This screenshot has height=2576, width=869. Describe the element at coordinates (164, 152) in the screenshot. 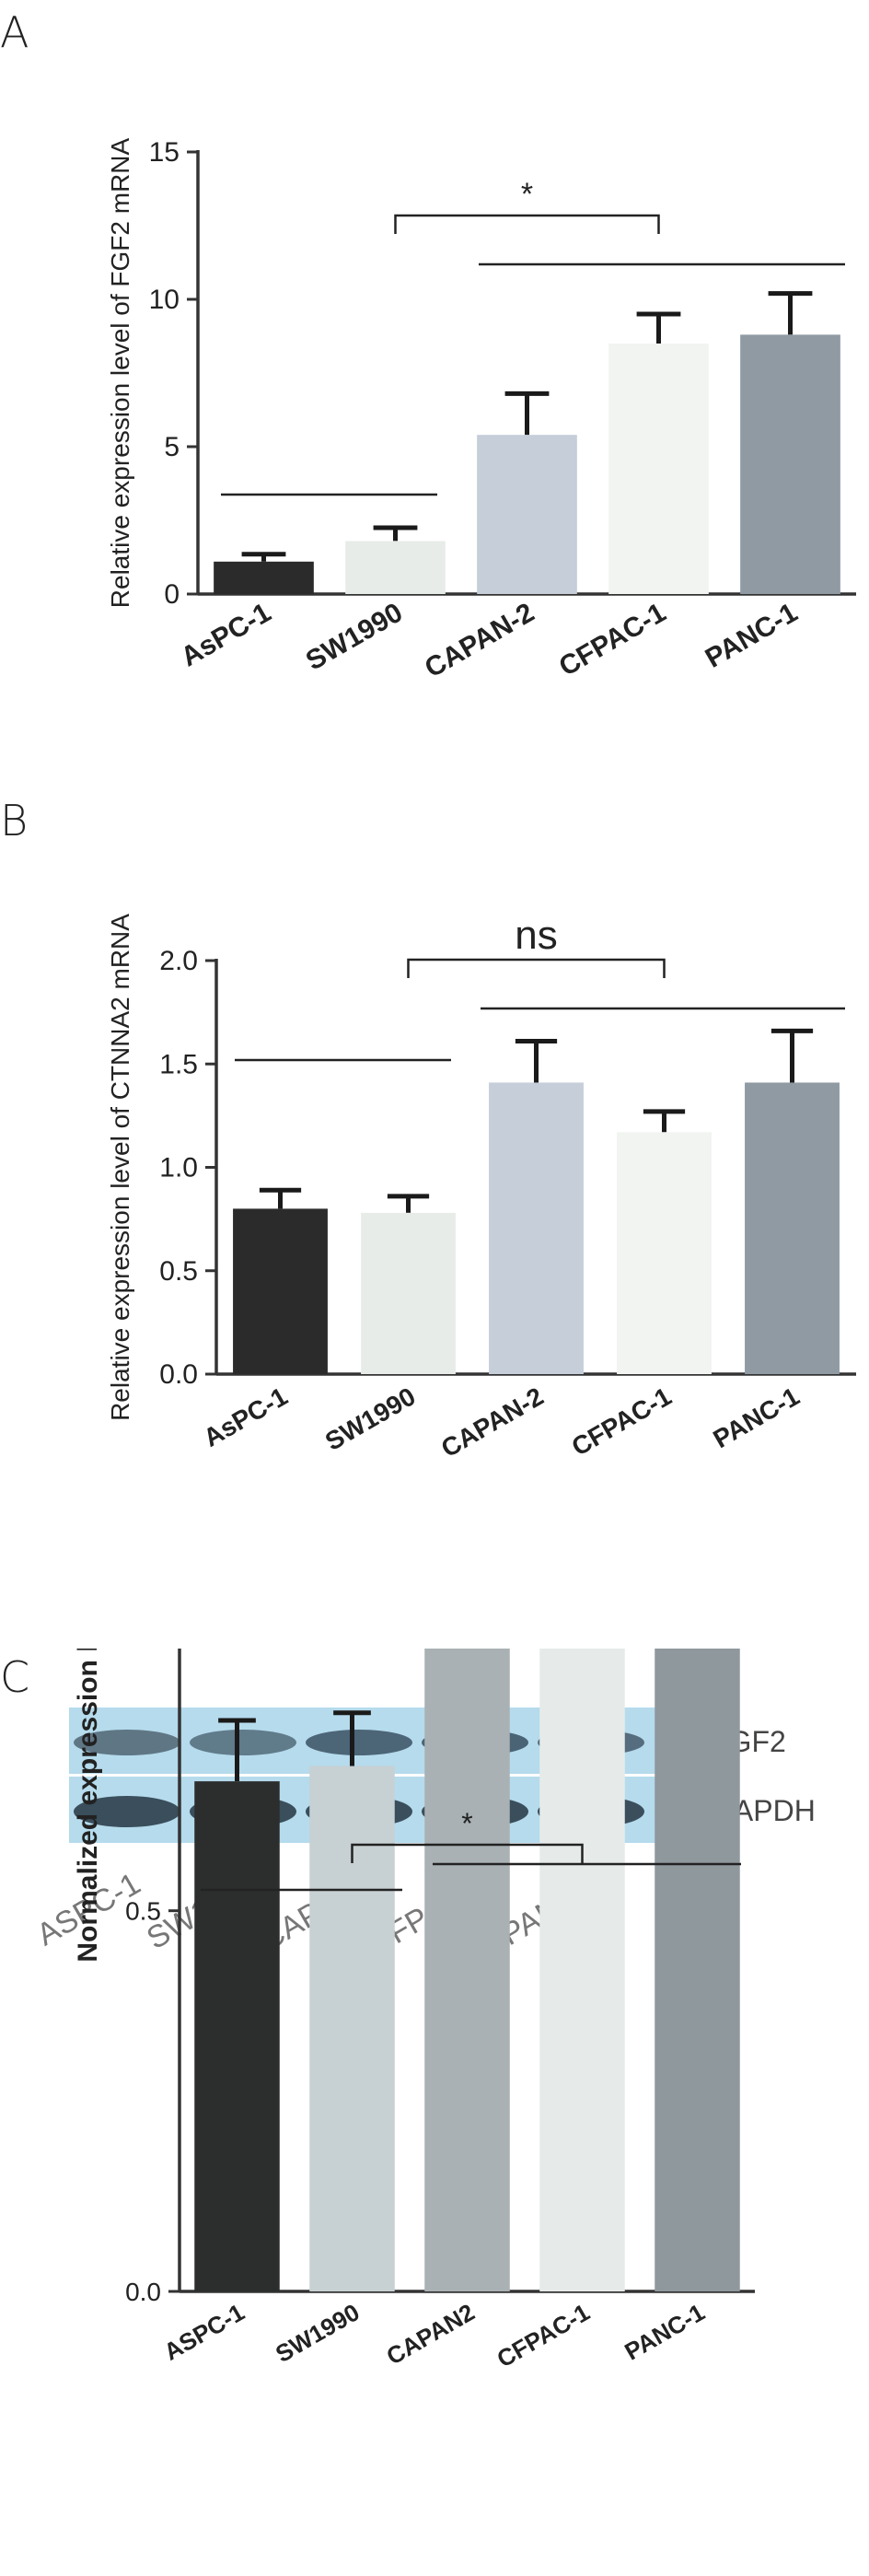

I see `y-tick-label: 15` at that location.